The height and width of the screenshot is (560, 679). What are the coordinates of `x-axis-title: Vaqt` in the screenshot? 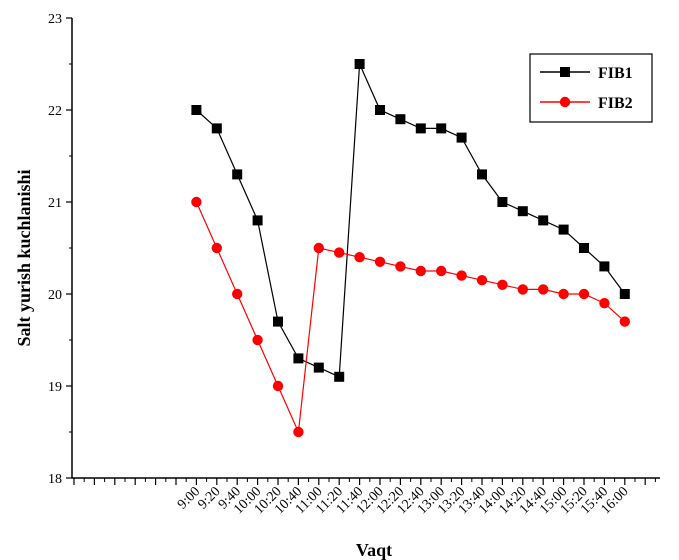 It's located at (374, 550).